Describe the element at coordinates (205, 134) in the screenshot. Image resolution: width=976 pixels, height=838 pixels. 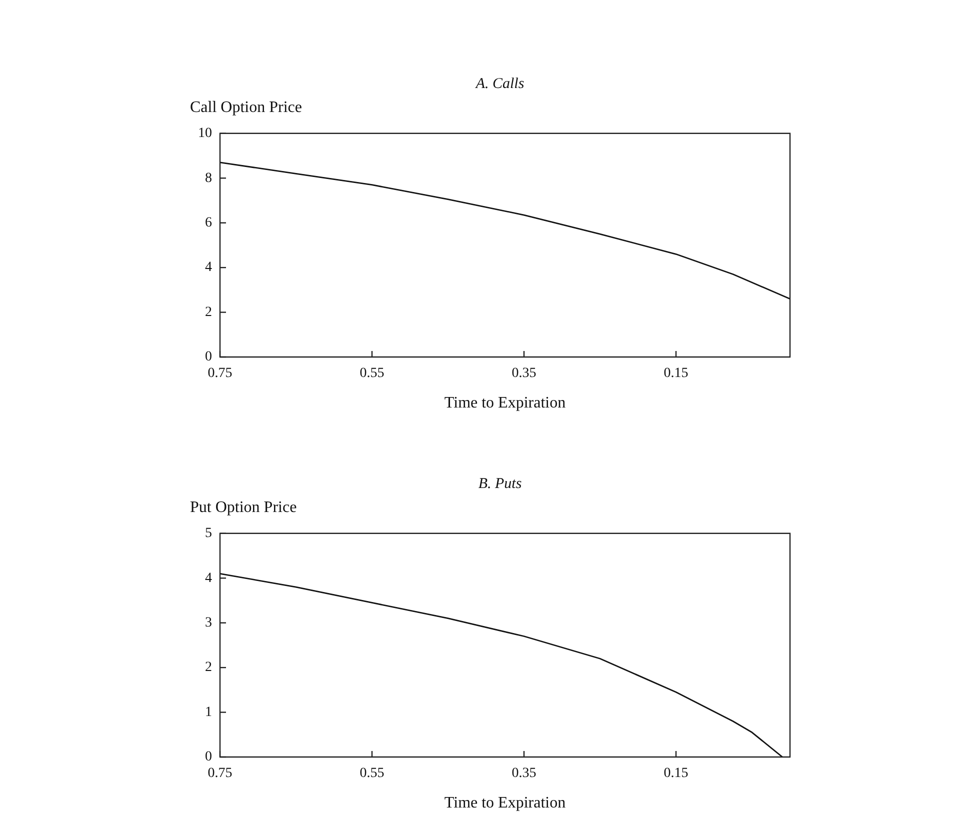
I see `y-tick-label: 10` at that location.